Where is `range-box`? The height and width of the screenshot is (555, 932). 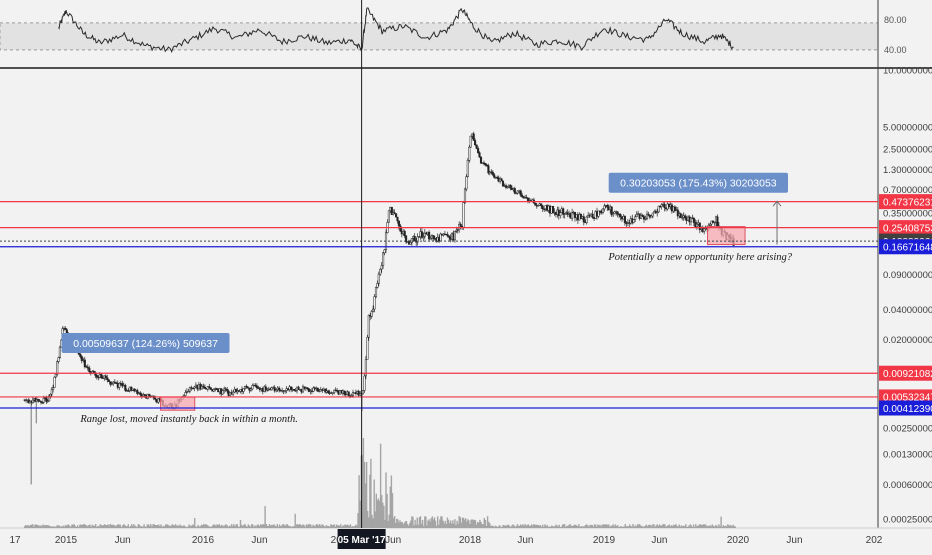 range-box is located at coordinates (726, 236).